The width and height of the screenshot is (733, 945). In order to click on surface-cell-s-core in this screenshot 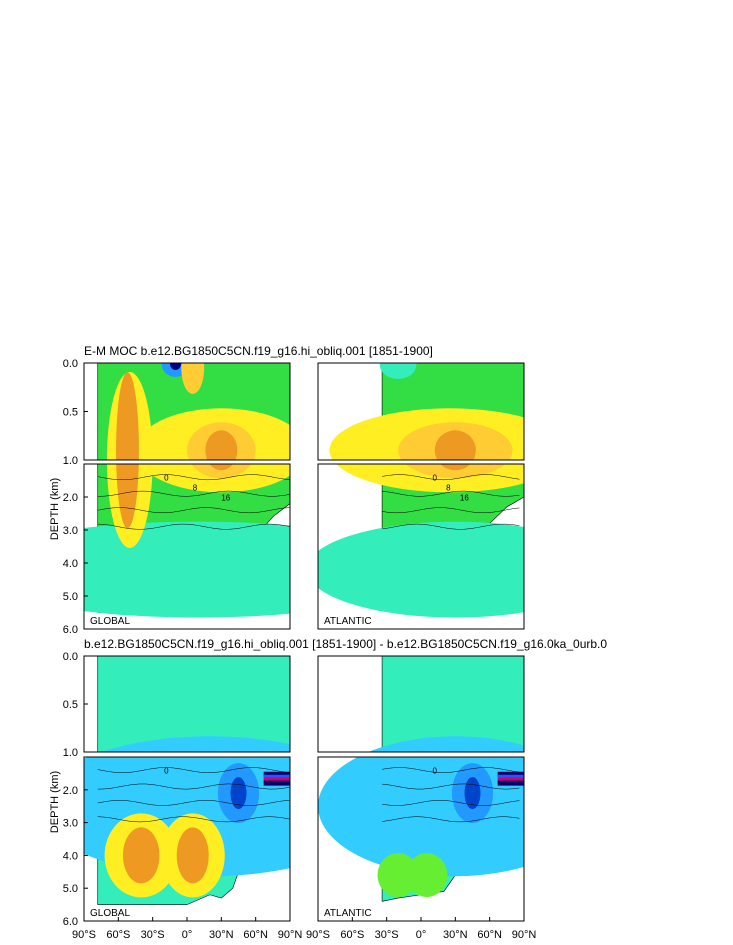, I will do `click(175, 366)`.